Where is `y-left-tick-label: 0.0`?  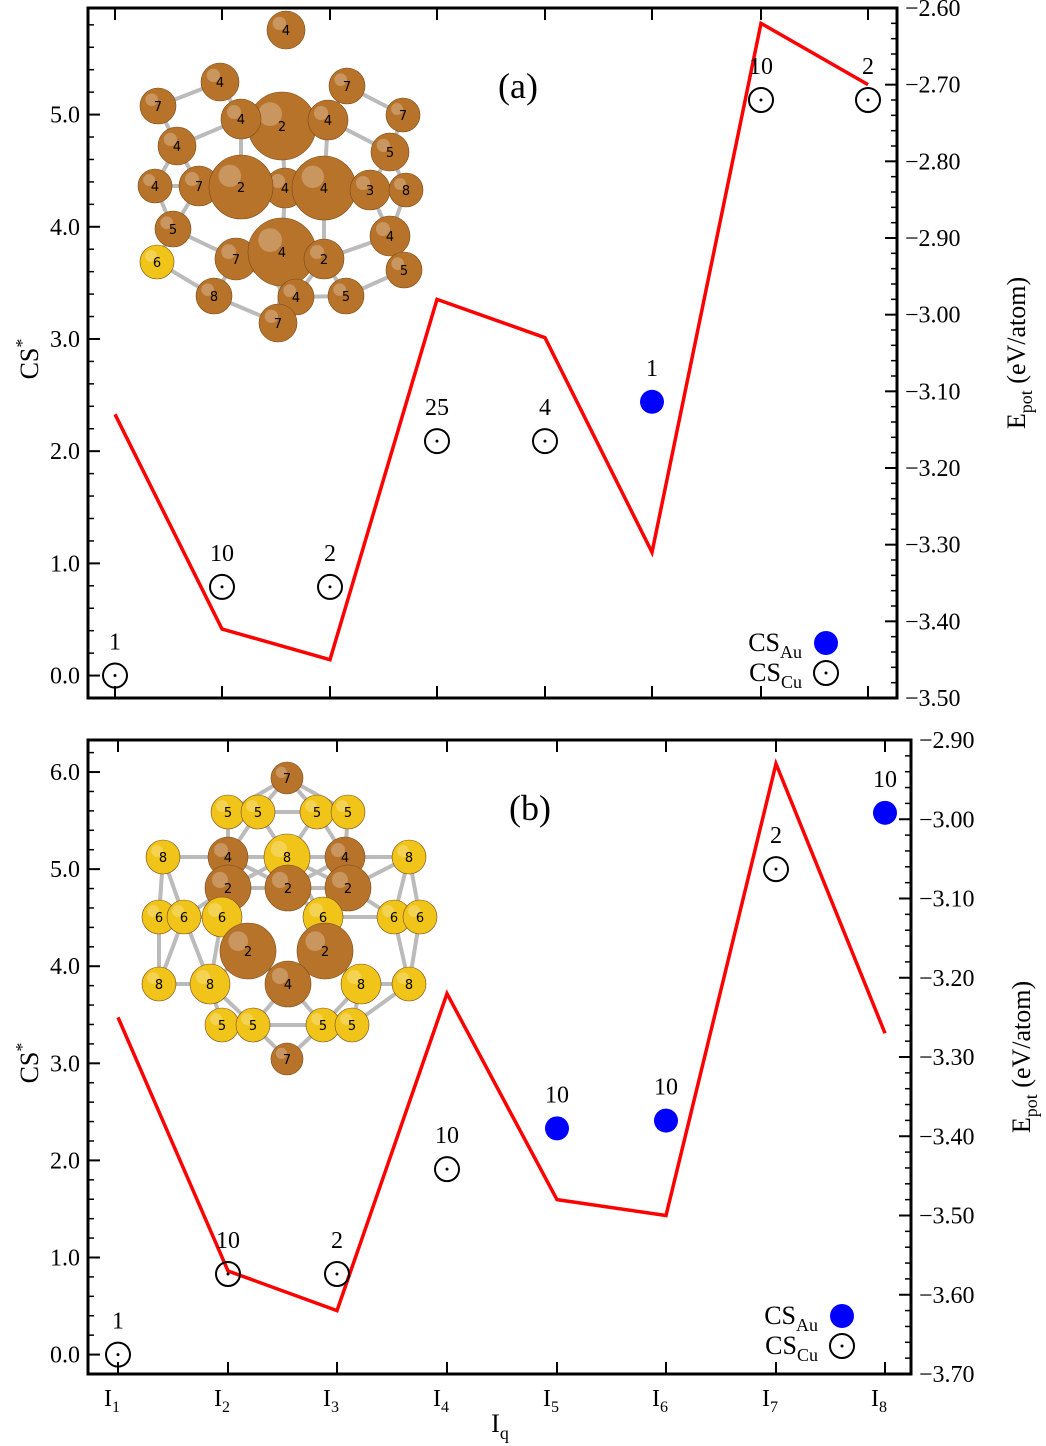 y-left-tick-label: 0.0 is located at coordinates (65, 1356).